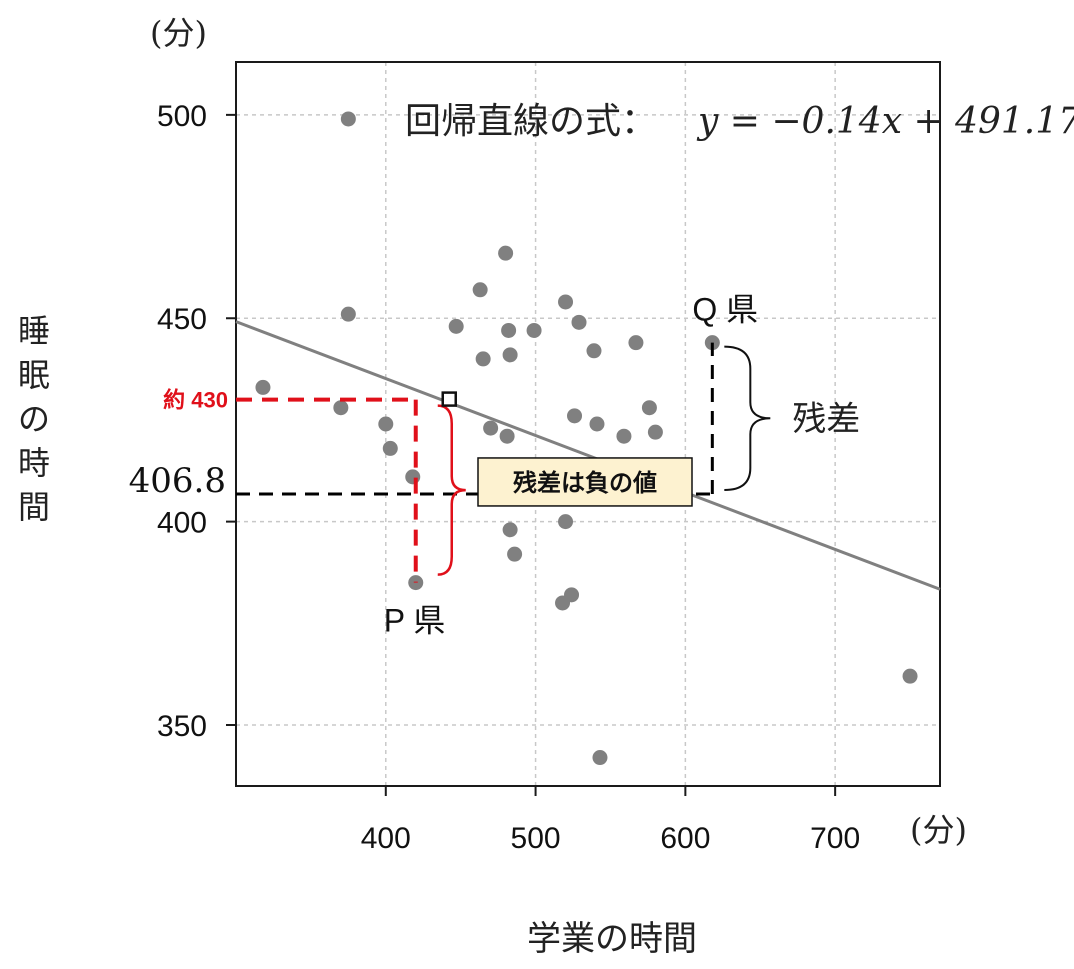 The width and height of the screenshot is (1074, 969). I want to click on y-axis-title-char: 間, so click(34, 507).